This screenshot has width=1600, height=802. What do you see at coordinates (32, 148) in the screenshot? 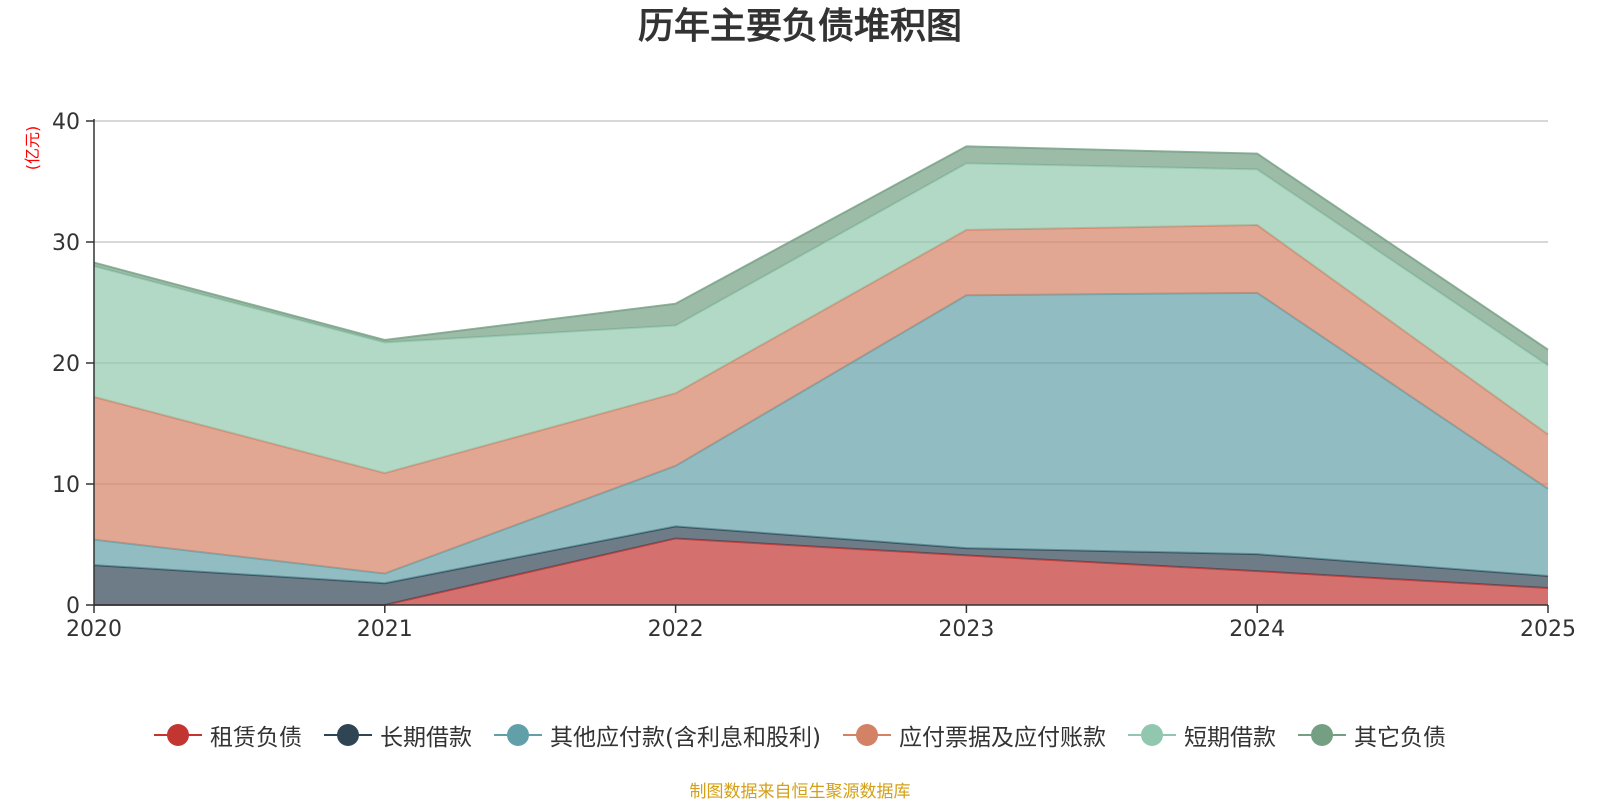
I see `y-axis-unit-label: (亿元)` at bounding box center [32, 148].